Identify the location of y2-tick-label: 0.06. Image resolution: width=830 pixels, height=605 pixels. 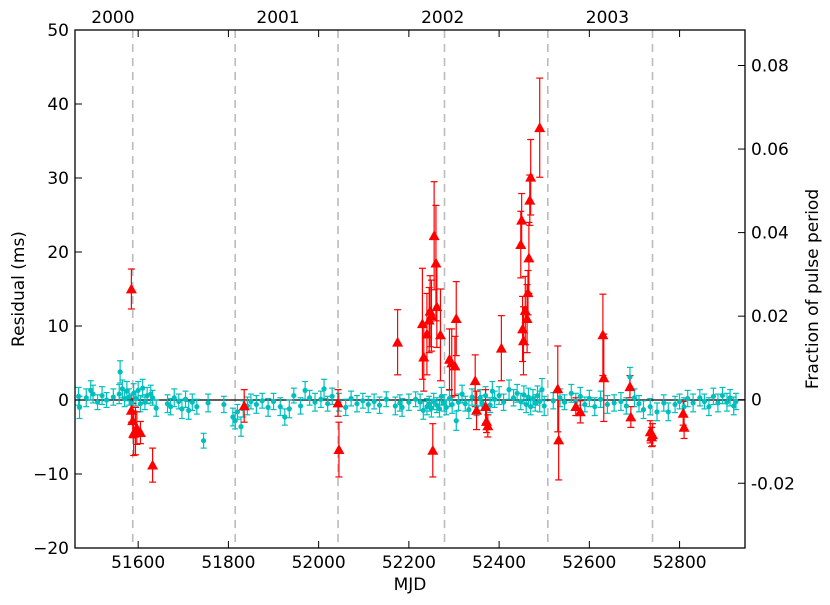
(770, 150).